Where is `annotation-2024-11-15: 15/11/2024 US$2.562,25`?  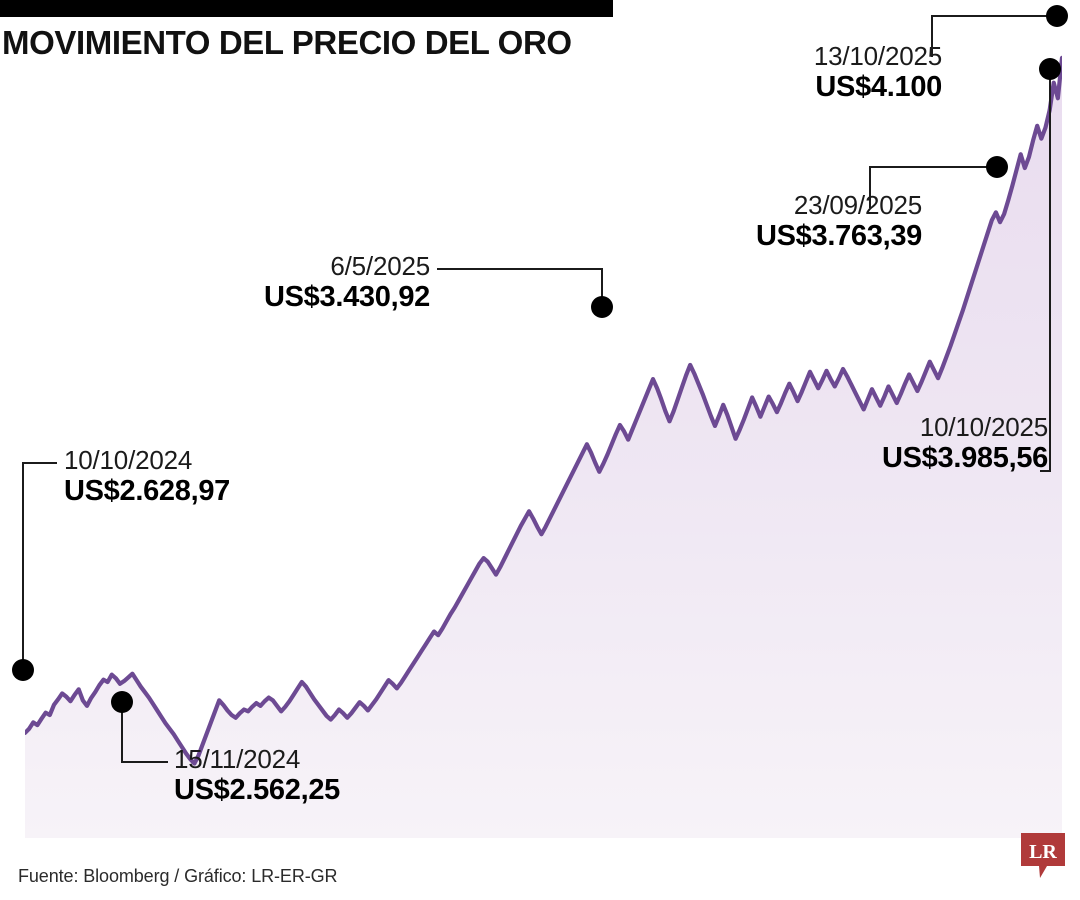 annotation-2024-11-15: 15/11/2024 US$2.562,25 is located at coordinates (257, 775).